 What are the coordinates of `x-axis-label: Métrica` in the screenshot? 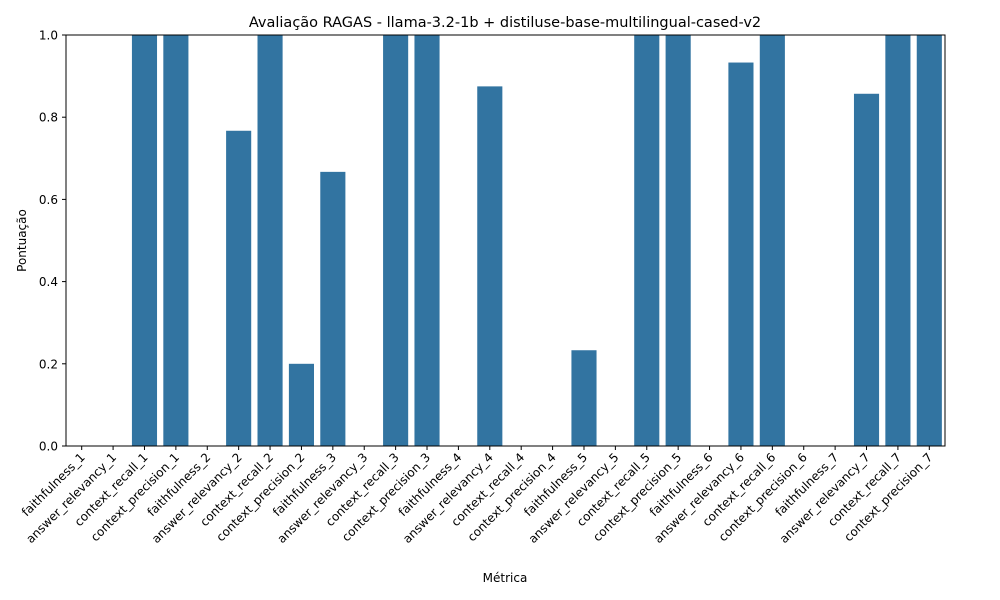 It's located at (505, 578).